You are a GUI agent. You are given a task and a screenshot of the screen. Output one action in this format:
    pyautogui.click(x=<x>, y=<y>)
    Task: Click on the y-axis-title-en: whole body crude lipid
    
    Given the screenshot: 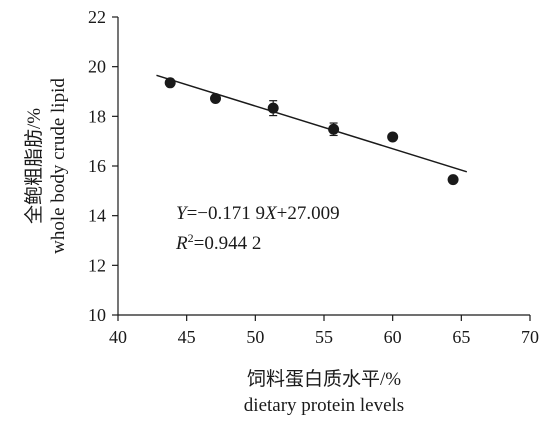 What is the action you would take?
    pyautogui.click(x=58, y=166)
    